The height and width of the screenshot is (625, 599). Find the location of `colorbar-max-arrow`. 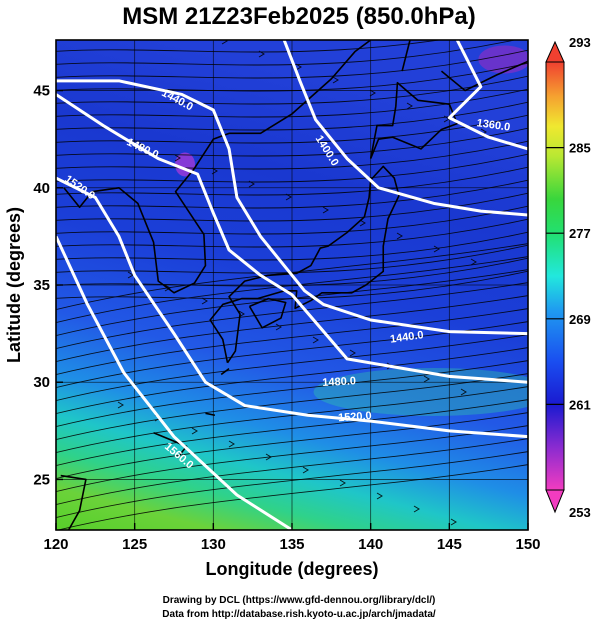

colorbar-max-arrow is located at coordinates (555, 51).